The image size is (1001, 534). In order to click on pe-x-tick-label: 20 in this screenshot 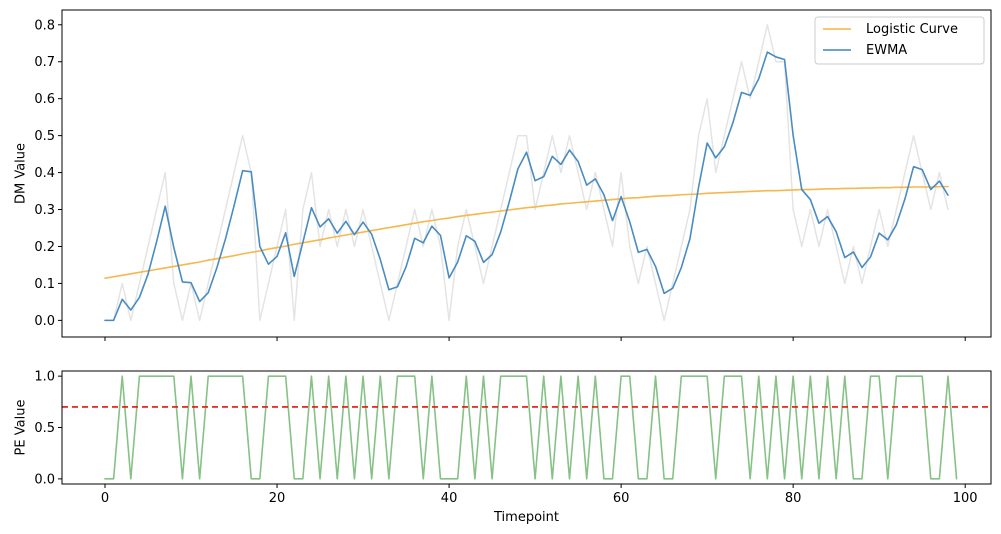, I will do `click(277, 498)`.